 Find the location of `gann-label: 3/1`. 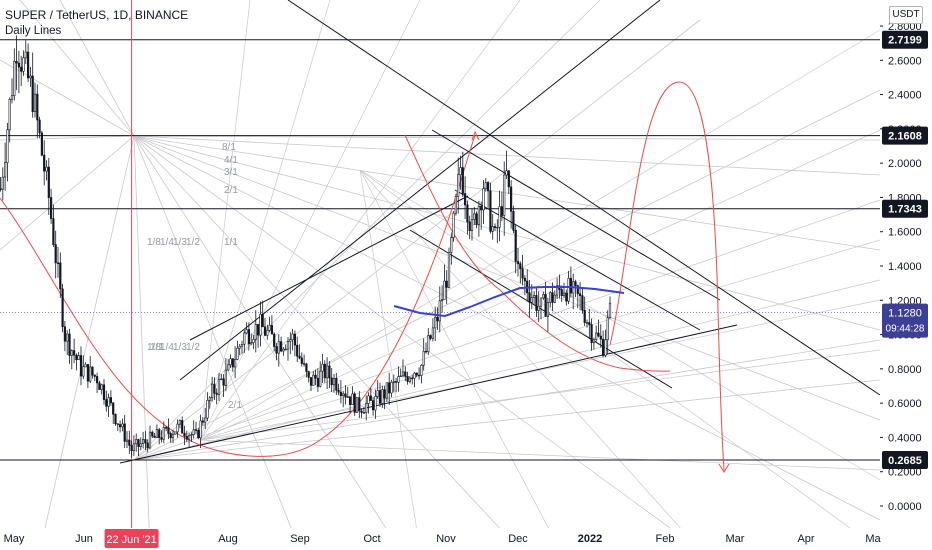

gann-label: 3/1 is located at coordinates (231, 172).